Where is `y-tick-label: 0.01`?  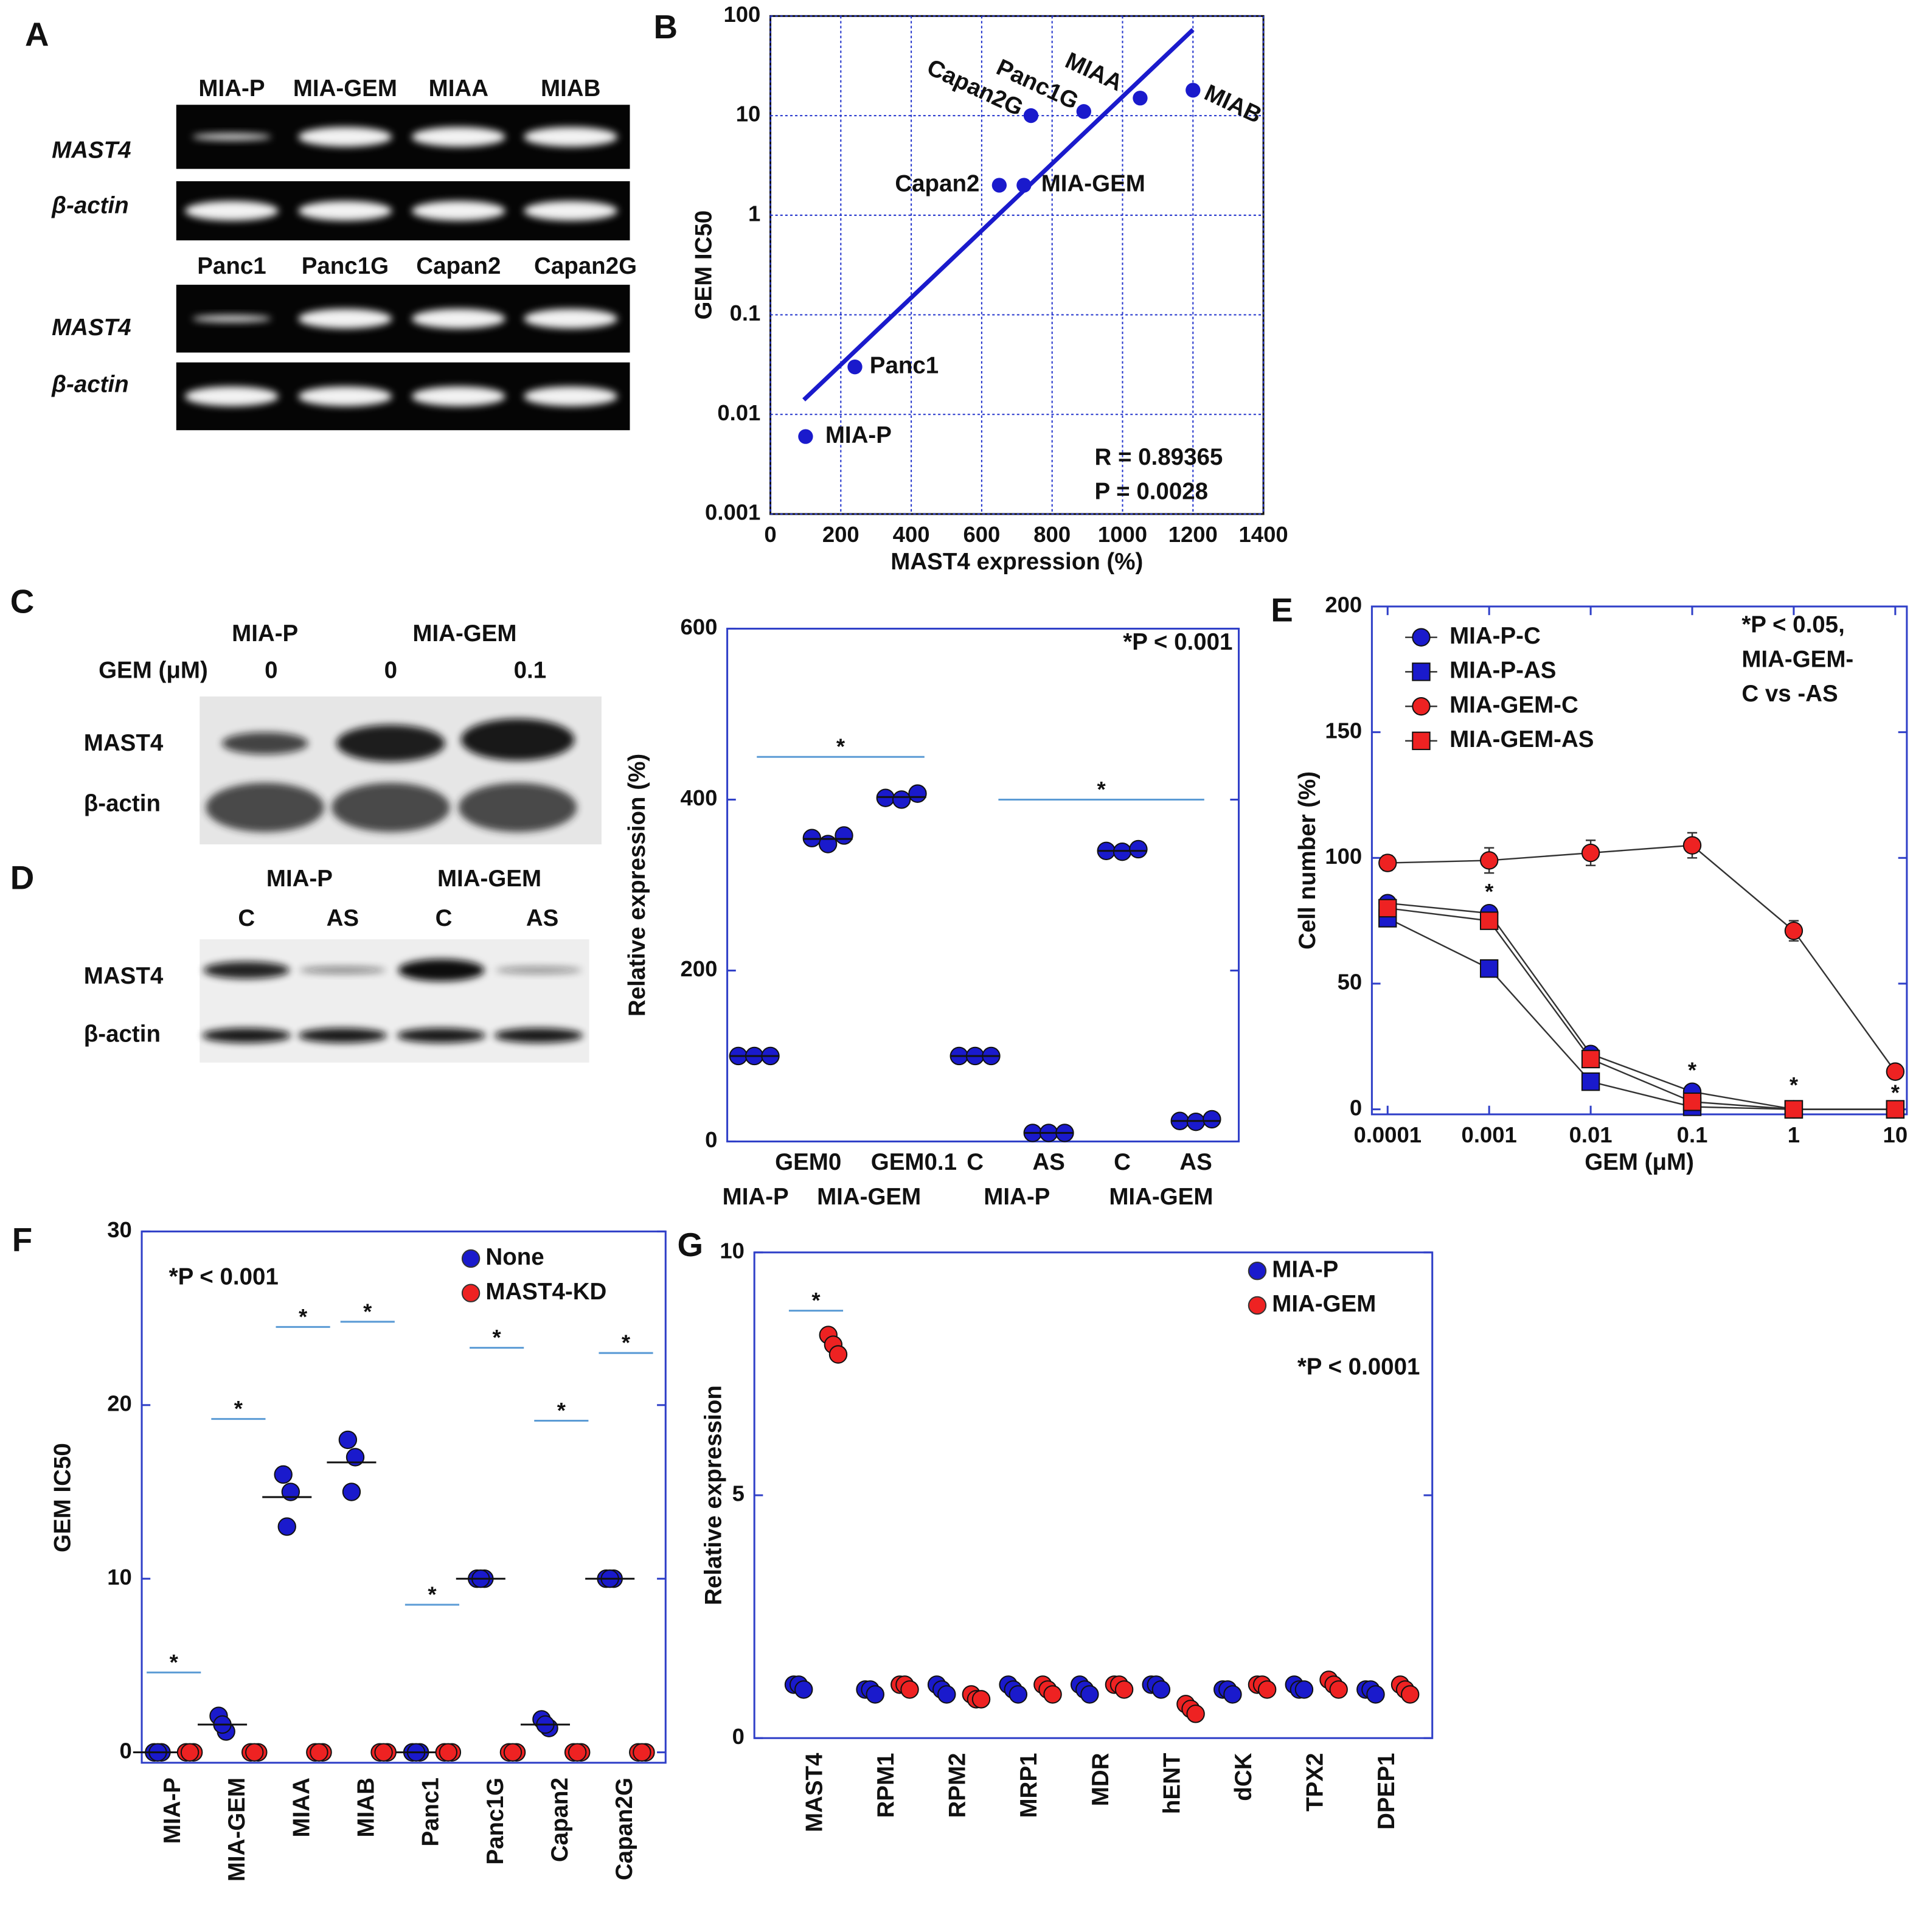
y-tick-label: 0.01 is located at coordinates (738, 412).